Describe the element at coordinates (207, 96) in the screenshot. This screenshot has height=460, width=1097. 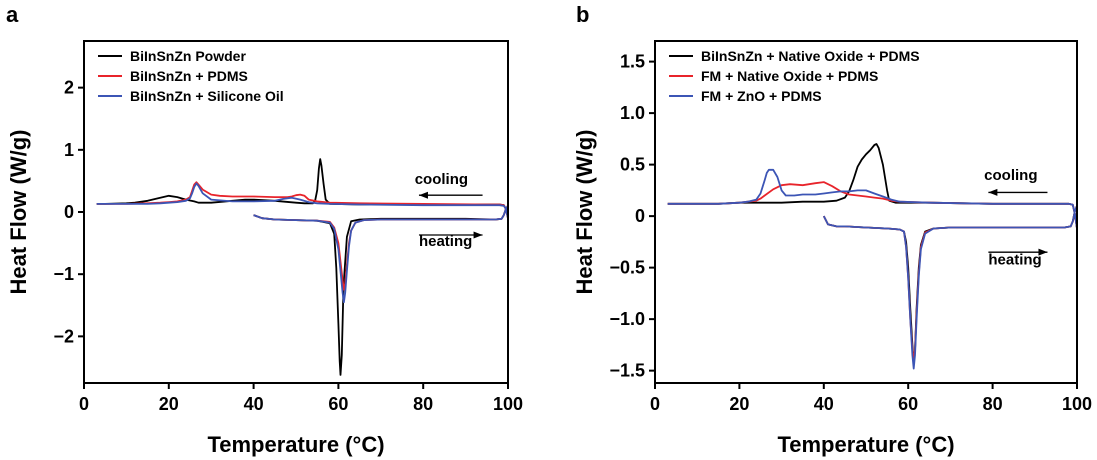
I see `panel-a-legend-entry-3: BiInSnZn + Silicone Oil` at that location.